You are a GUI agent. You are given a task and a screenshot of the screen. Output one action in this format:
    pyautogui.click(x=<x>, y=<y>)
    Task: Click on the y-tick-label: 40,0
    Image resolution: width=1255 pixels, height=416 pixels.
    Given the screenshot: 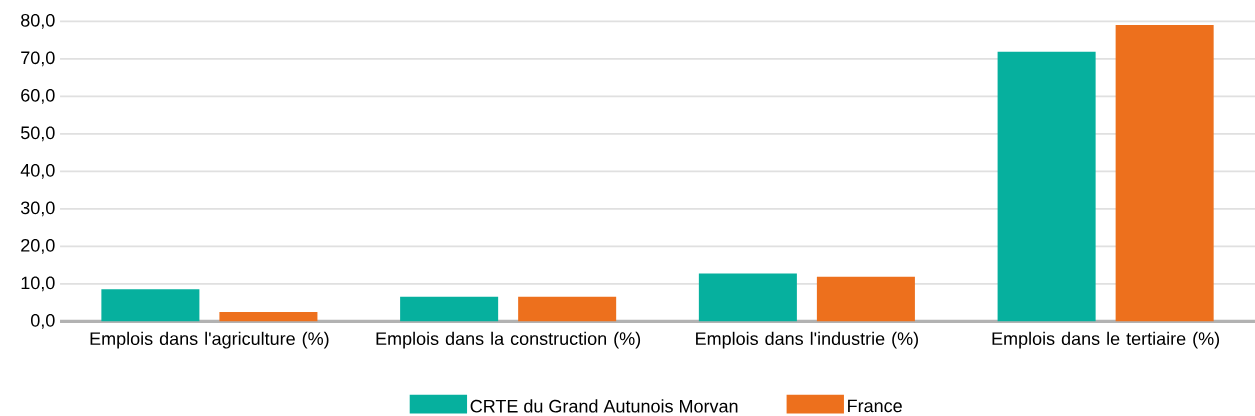 What is the action you would take?
    pyautogui.click(x=37, y=171)
    